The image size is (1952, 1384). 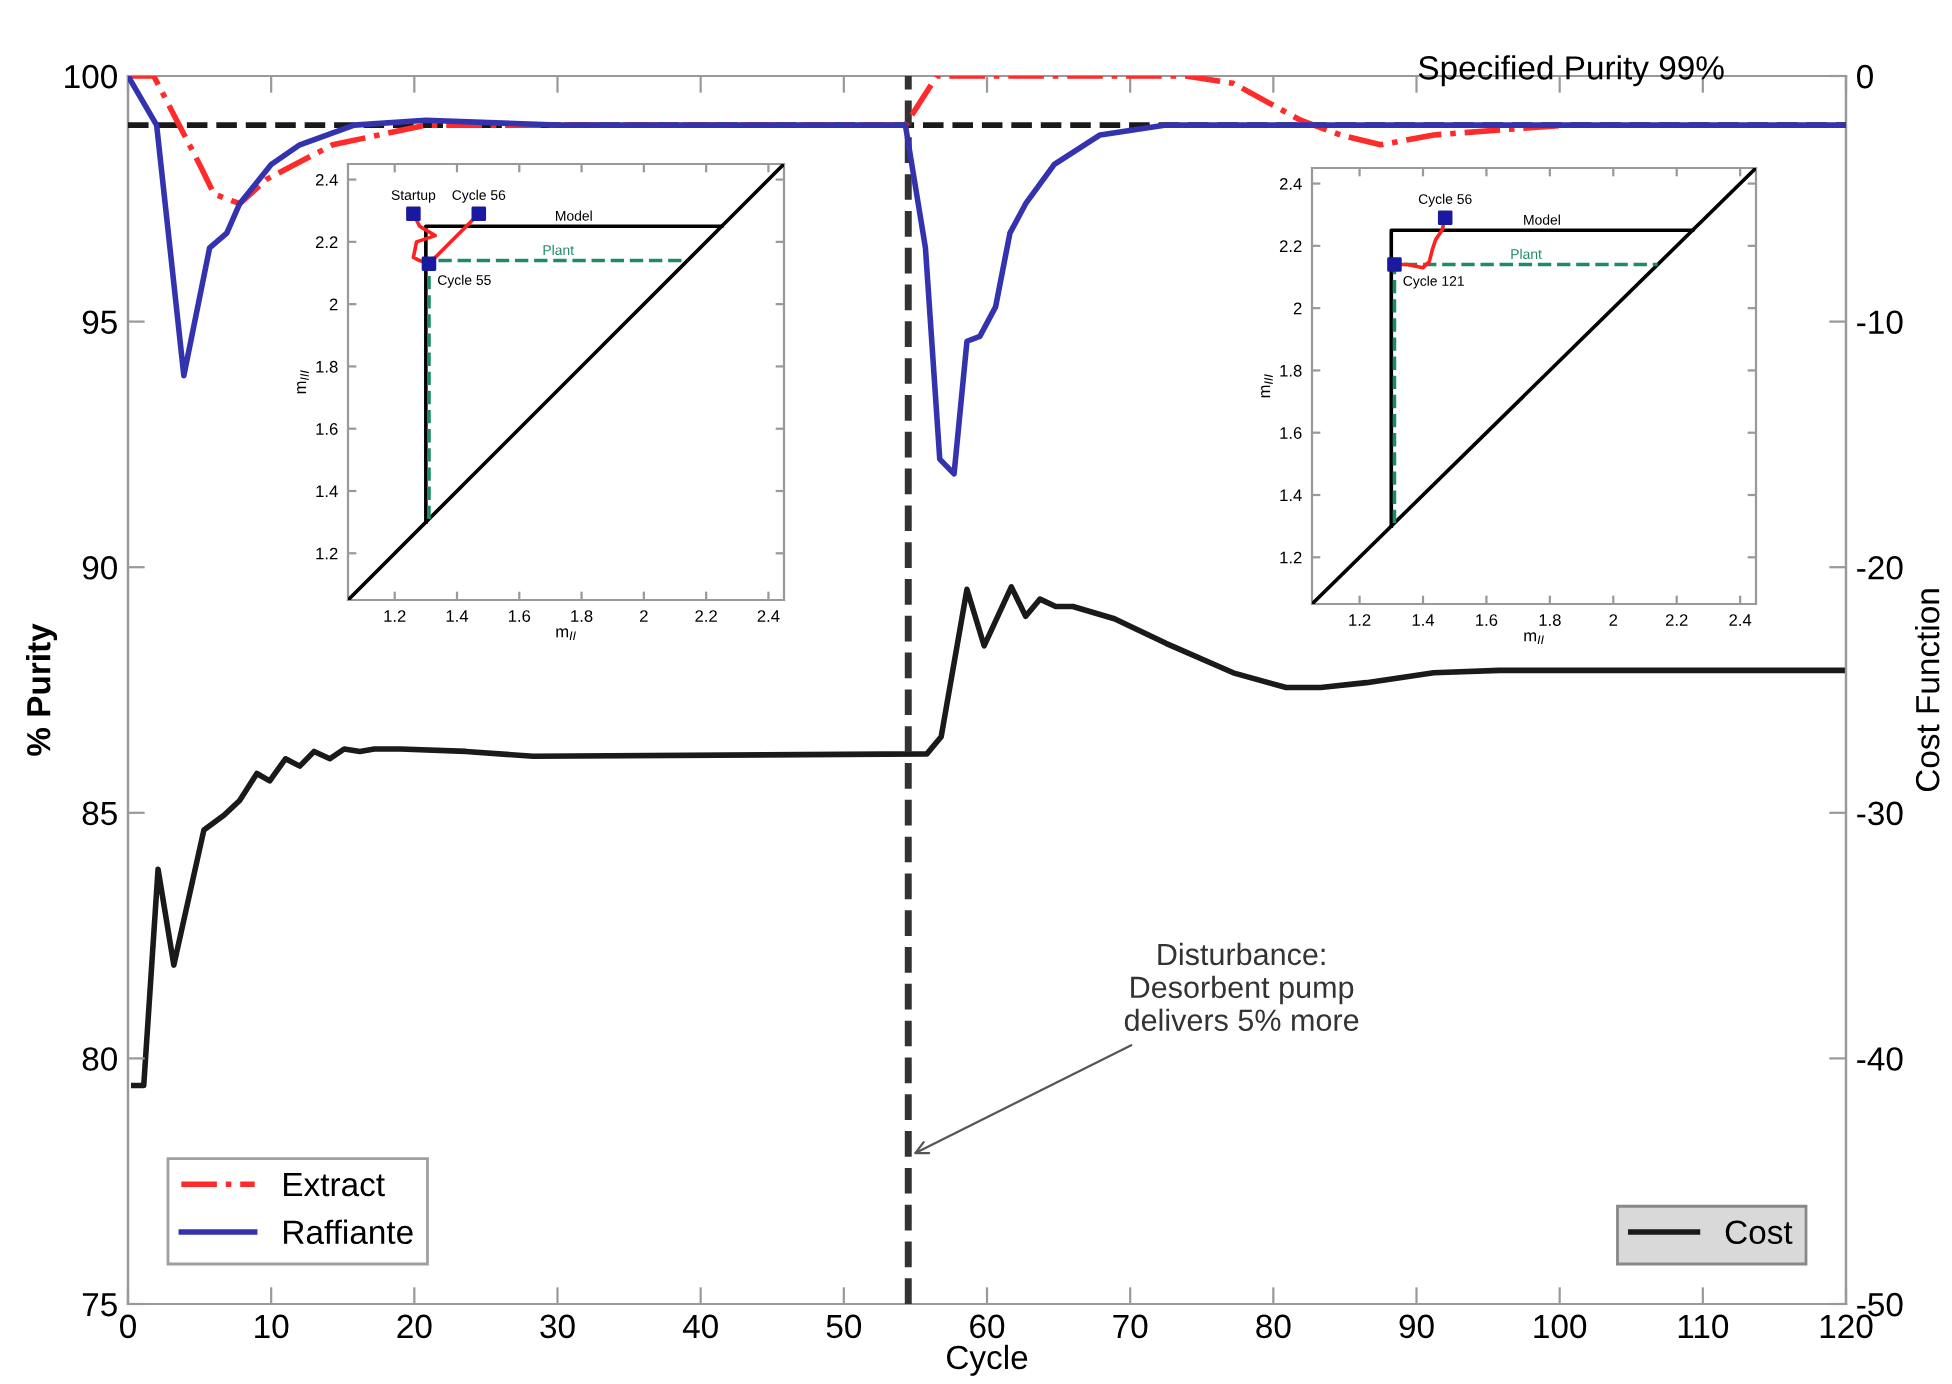 What do you see at coordinates (272, 1326) in the screenshot?
I see `x-tick-label: 10` at bounding box center [272, 1326].